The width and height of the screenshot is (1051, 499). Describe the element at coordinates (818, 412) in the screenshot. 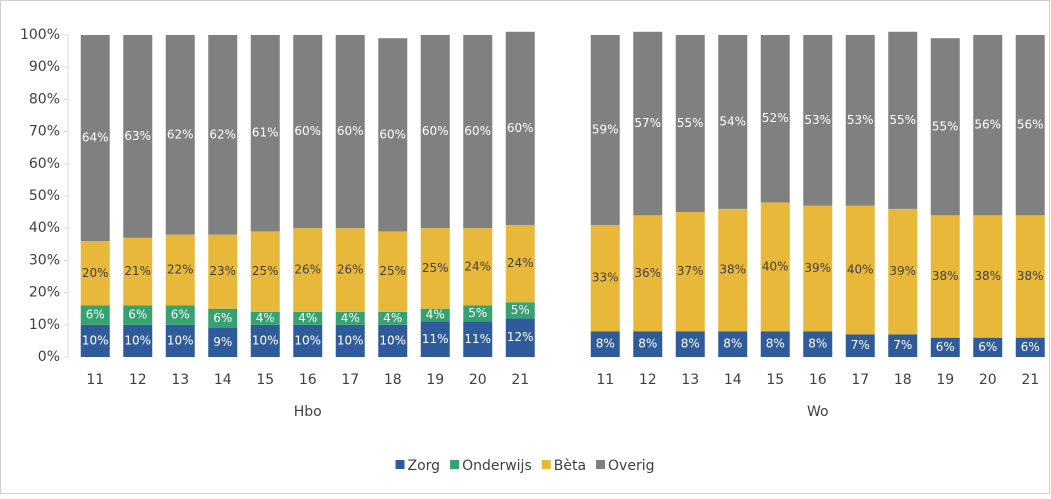

I see `group-label: Wo` at that location.